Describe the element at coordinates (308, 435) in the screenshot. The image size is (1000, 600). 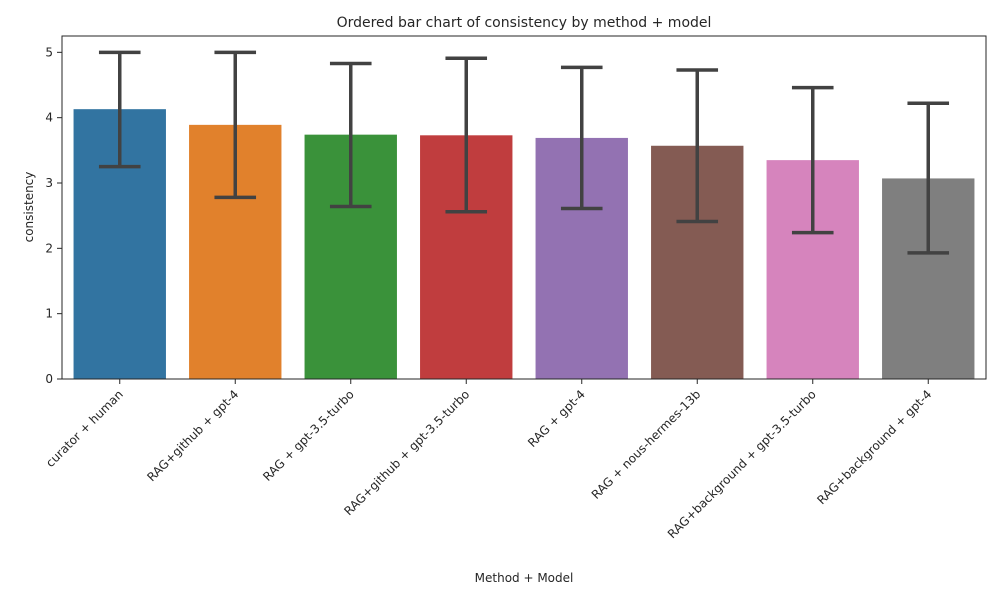
I see `x-tick-label: RAG + gpt-3.5-turbo` at that location.